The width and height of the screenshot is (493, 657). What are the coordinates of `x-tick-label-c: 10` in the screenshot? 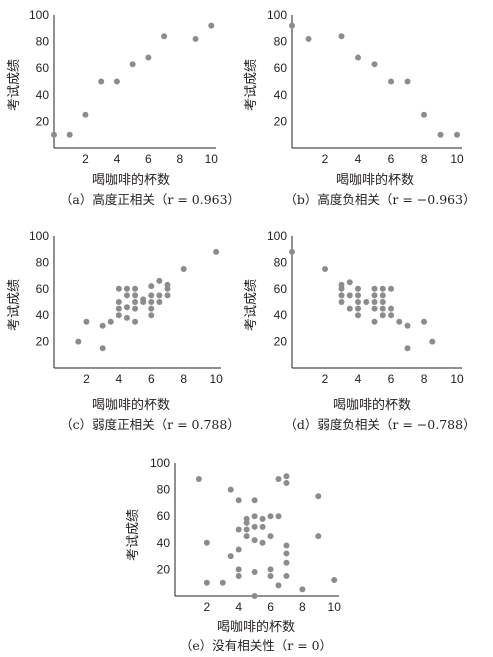 It's located at (216, 379).